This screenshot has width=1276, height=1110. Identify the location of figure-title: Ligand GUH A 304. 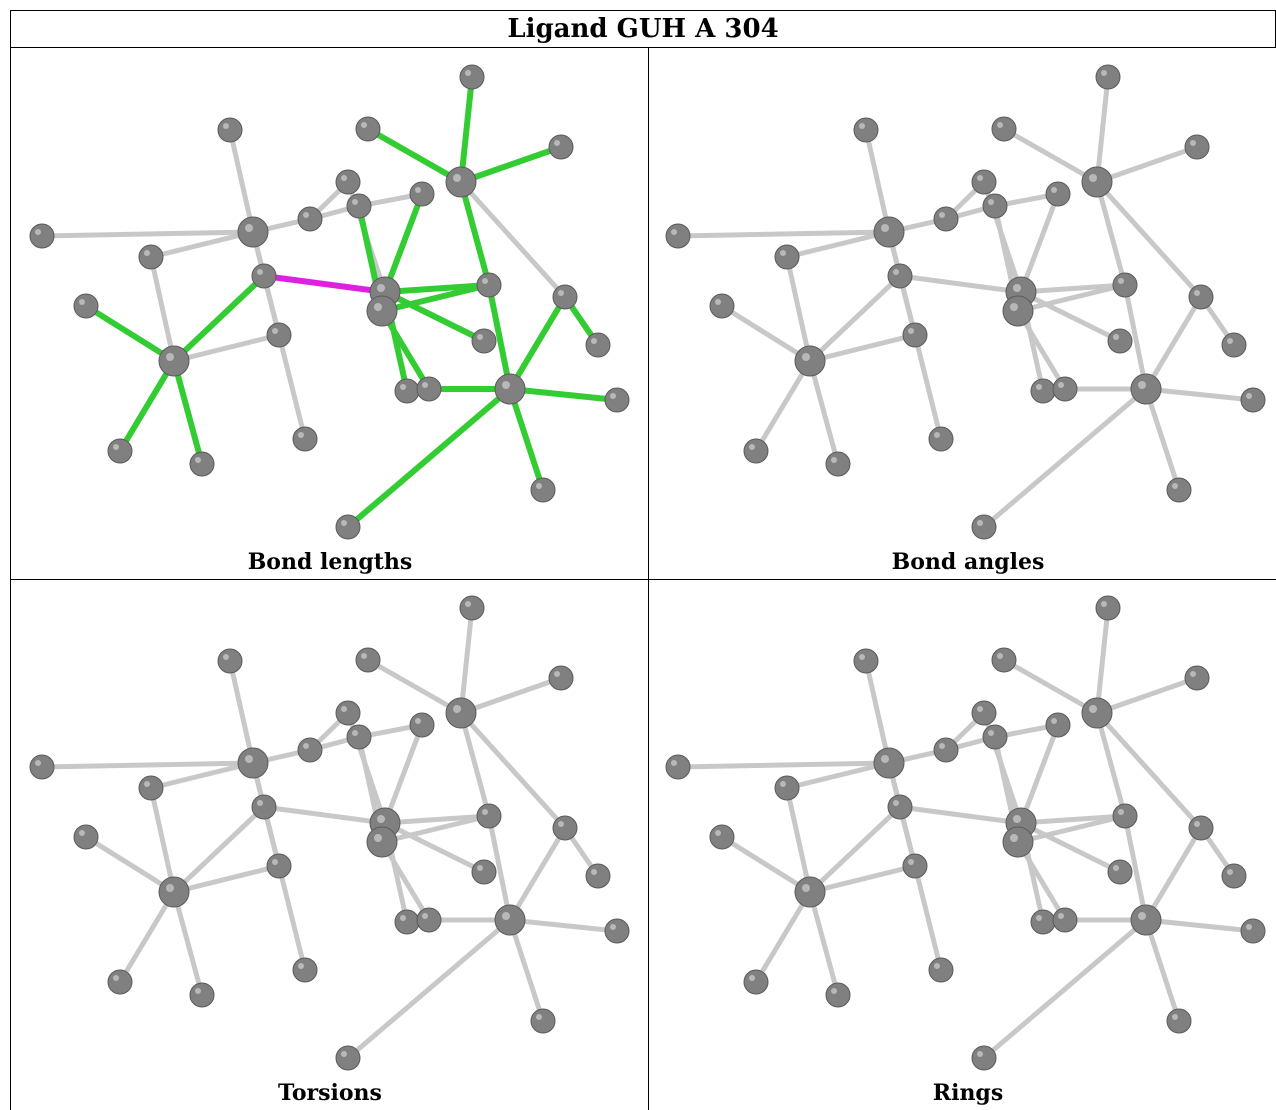
(643, 29).